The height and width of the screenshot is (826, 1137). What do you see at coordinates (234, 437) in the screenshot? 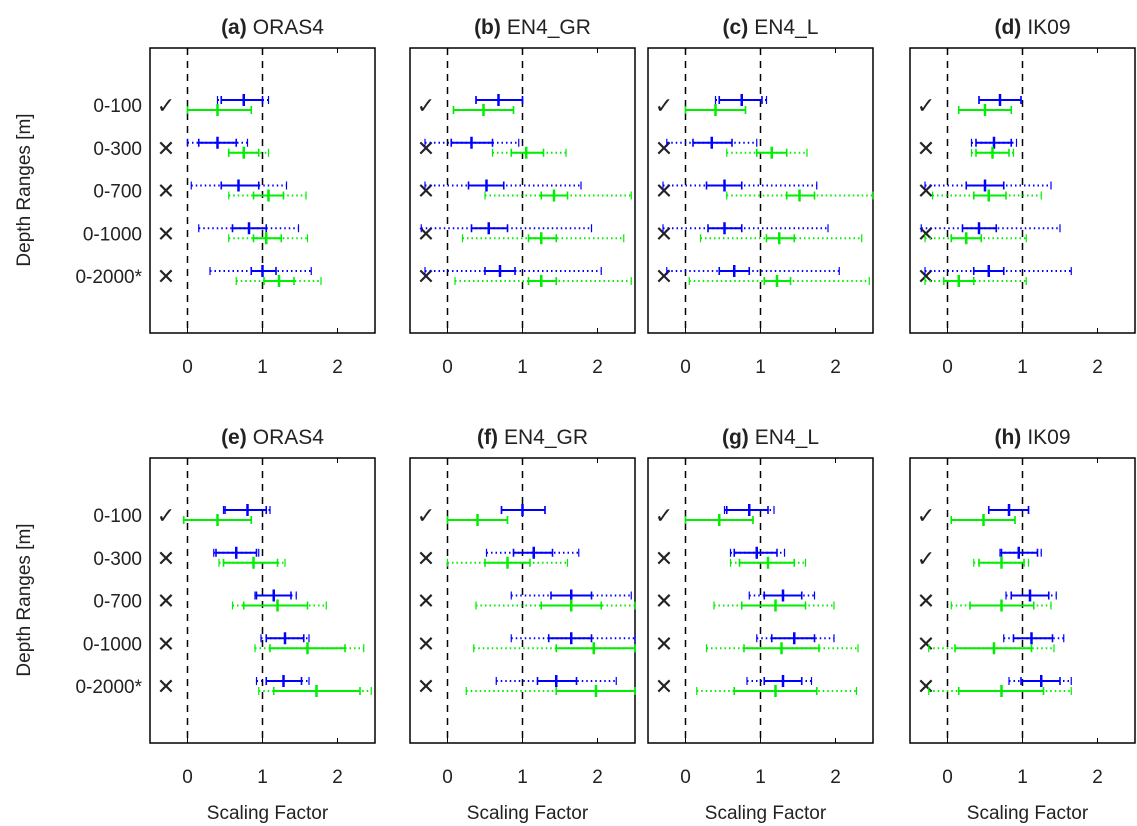
I see `panel-title-label: (e)` at bounding box center [234, 437].